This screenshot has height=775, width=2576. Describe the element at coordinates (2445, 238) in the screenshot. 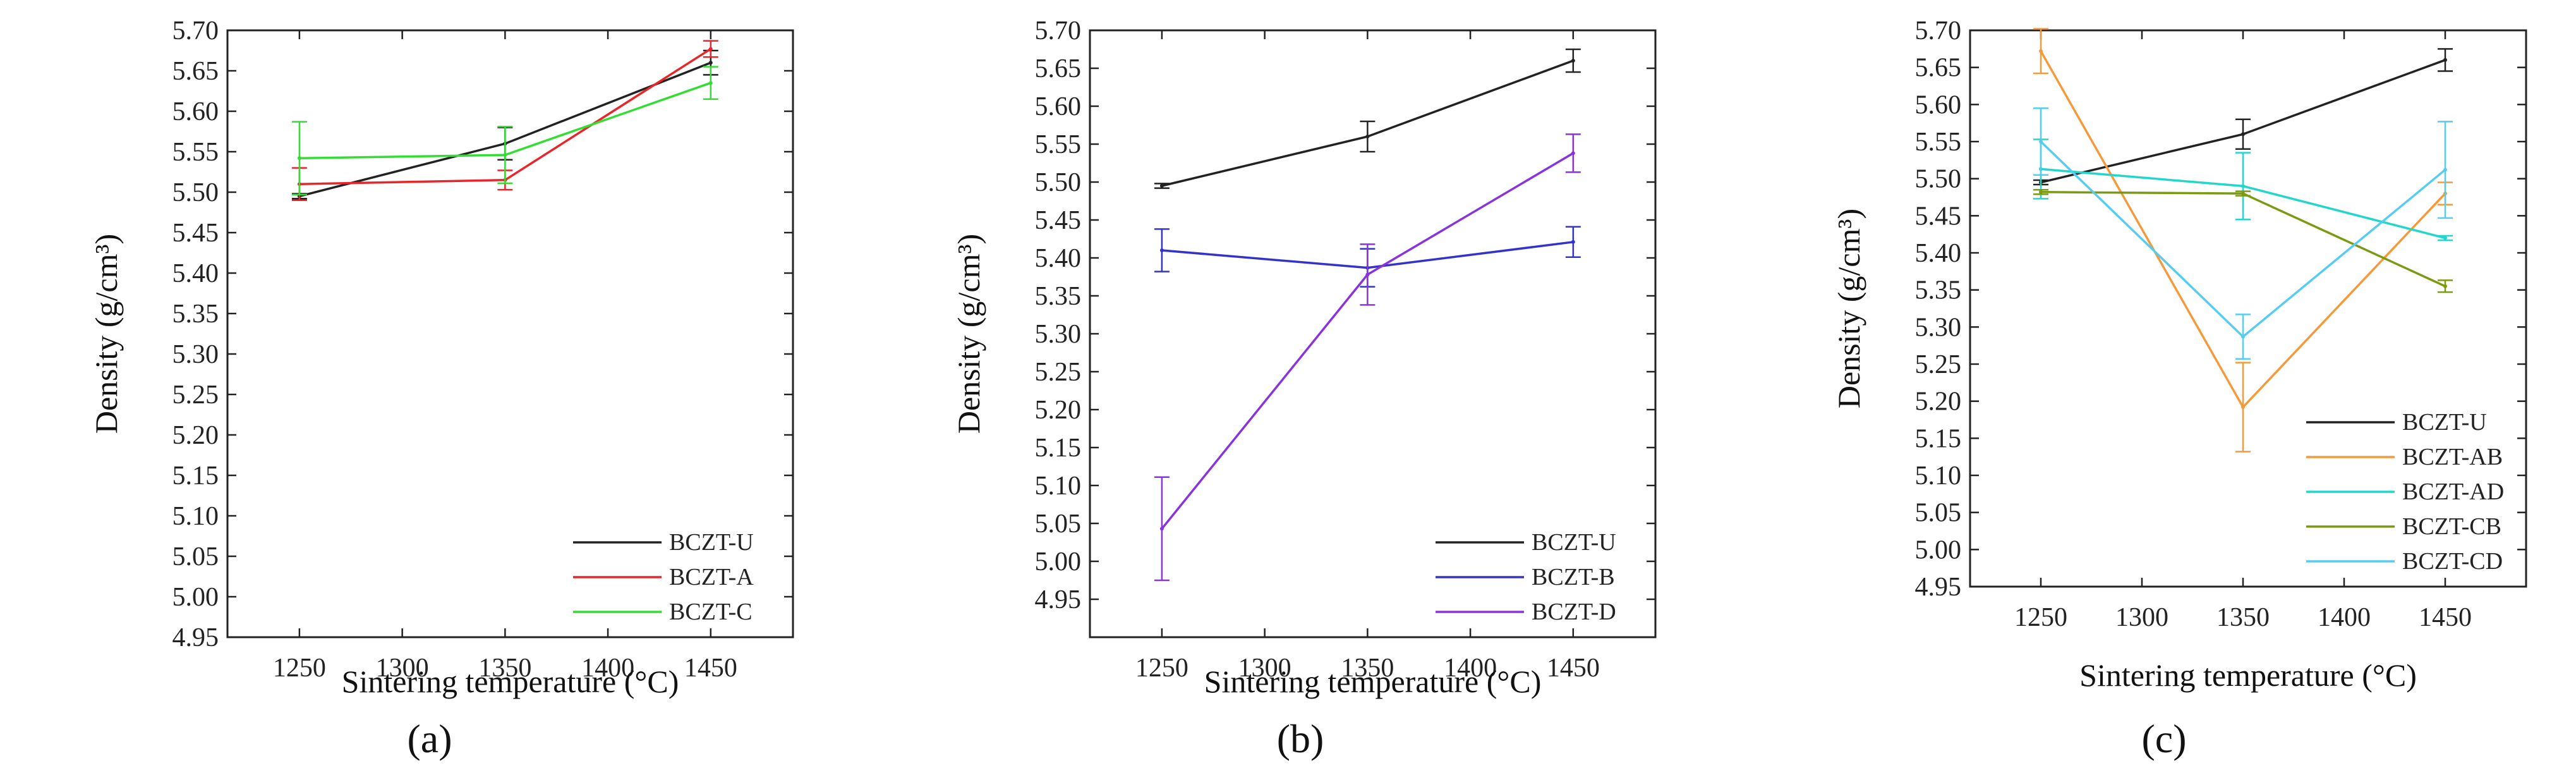

I see `data-point-bczt-ad` at that location.